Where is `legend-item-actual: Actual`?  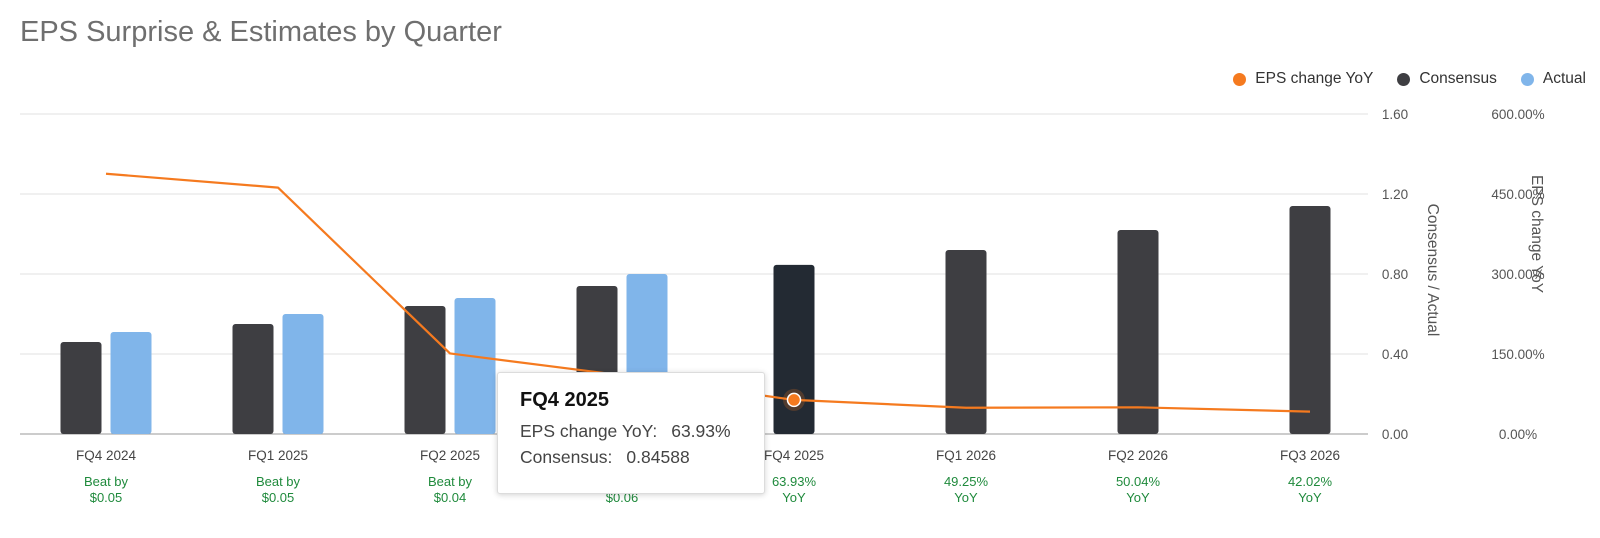 legend-item-actual: Actual is located at coordinates (1553, 79).